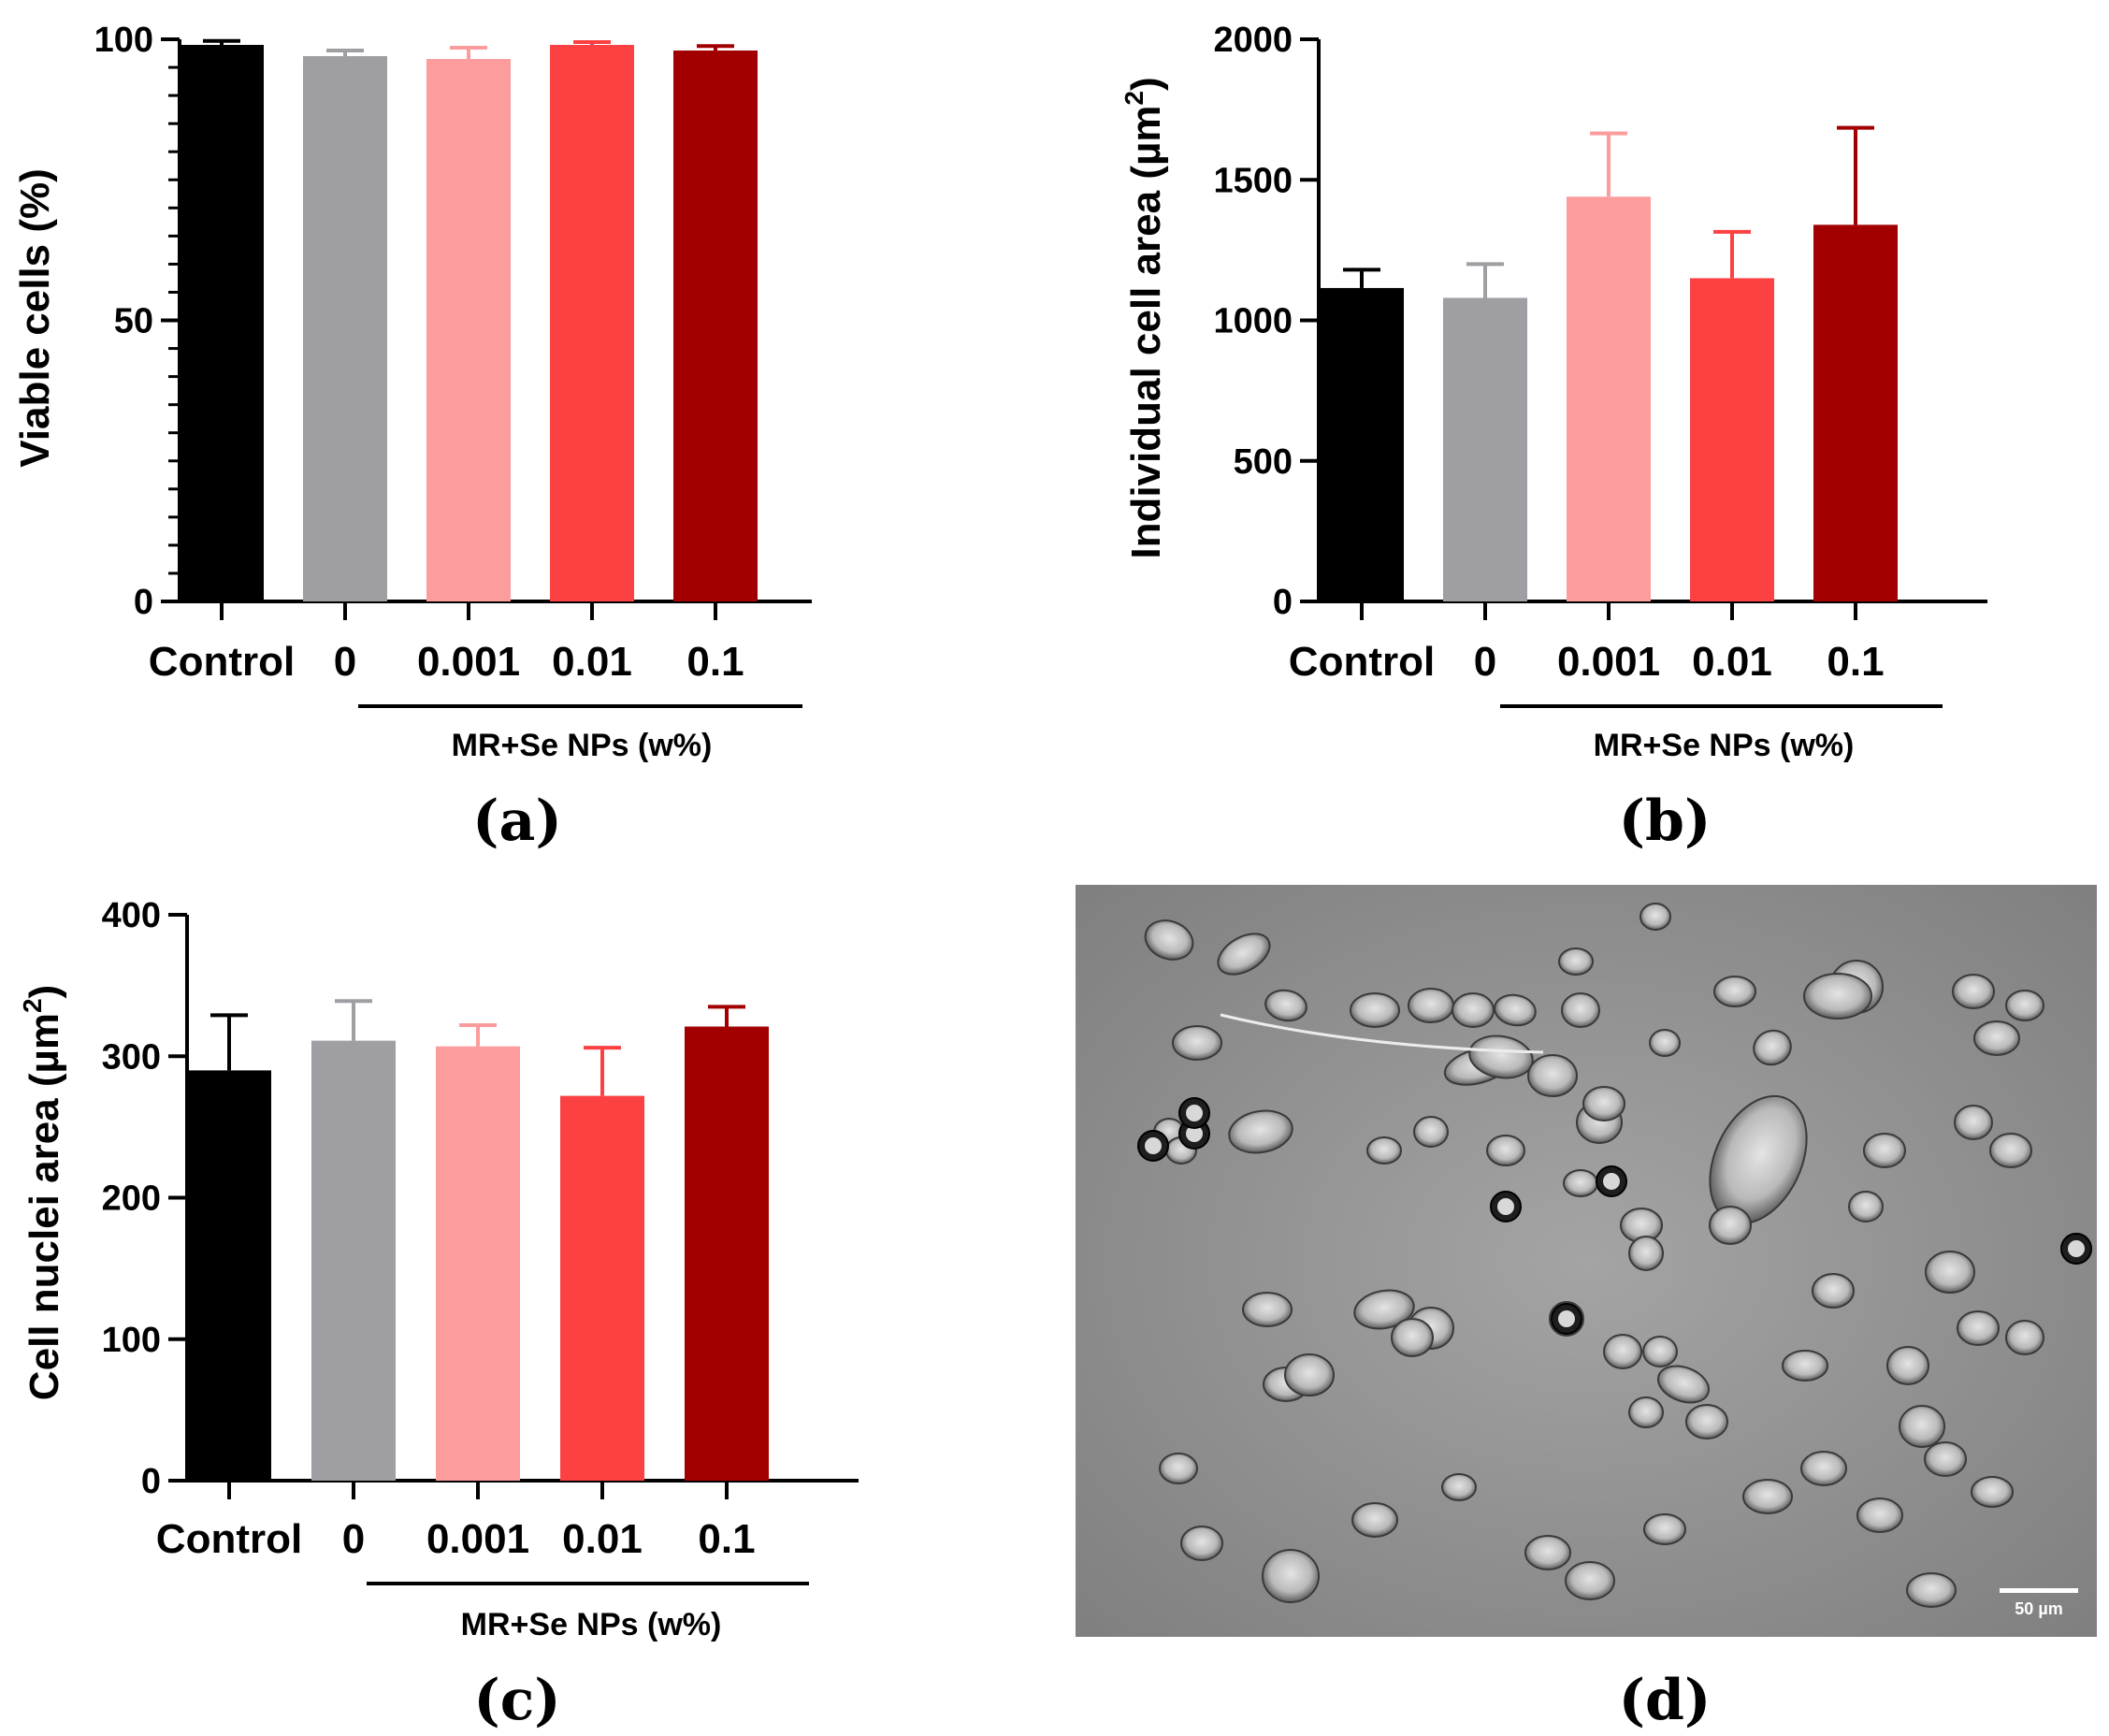 This screenshot has height=1736, width=2109. Describe the element at coordinates (592, 323) in the screenshot. I see `bar-0.01` at that location.